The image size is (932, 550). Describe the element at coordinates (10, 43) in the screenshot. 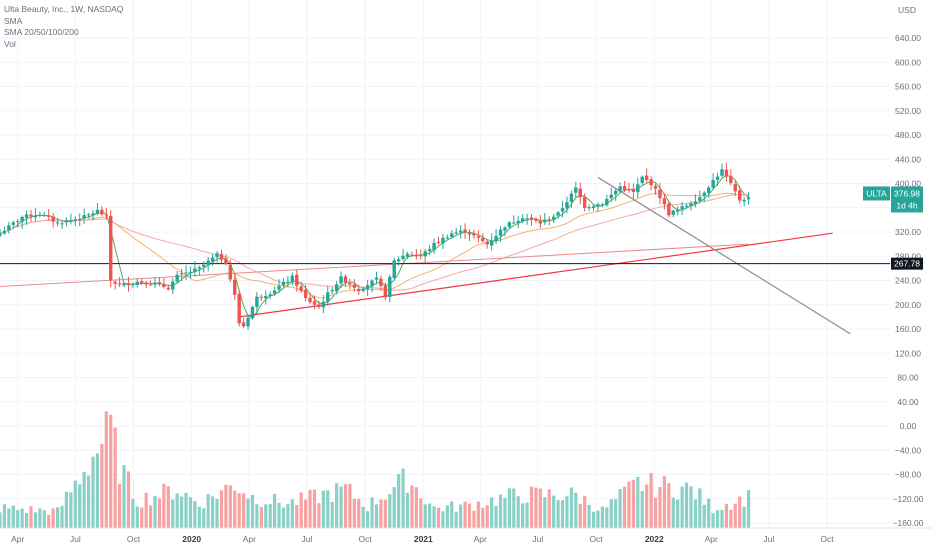

I see `legend-volume: Vol` at that location.